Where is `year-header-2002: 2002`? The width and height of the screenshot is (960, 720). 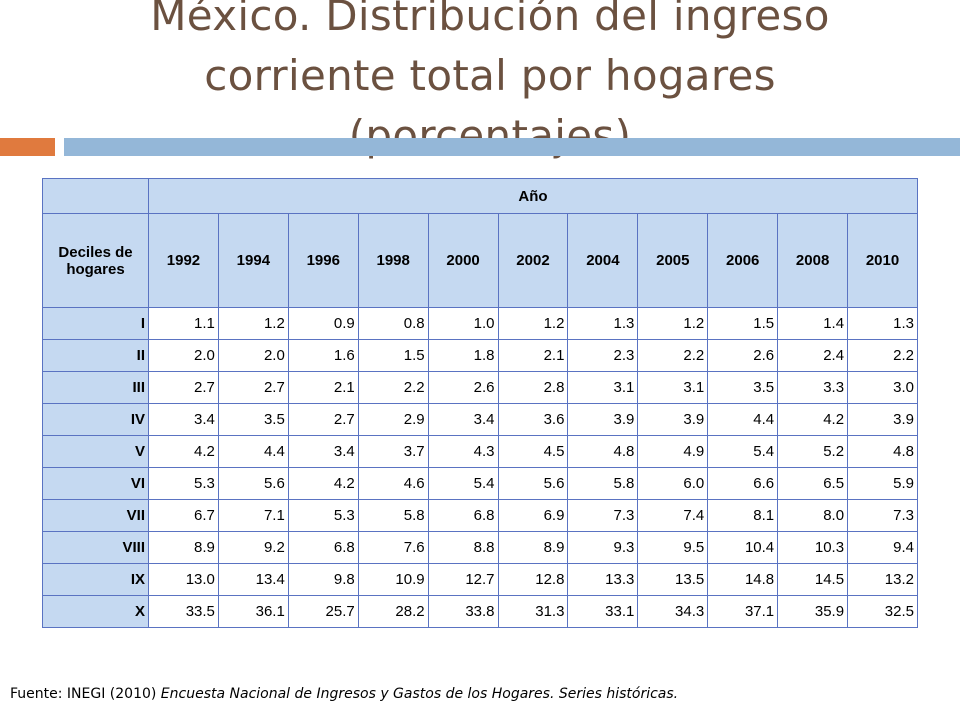
year-header-2002: 2002 is located at coordinates (533, 260).